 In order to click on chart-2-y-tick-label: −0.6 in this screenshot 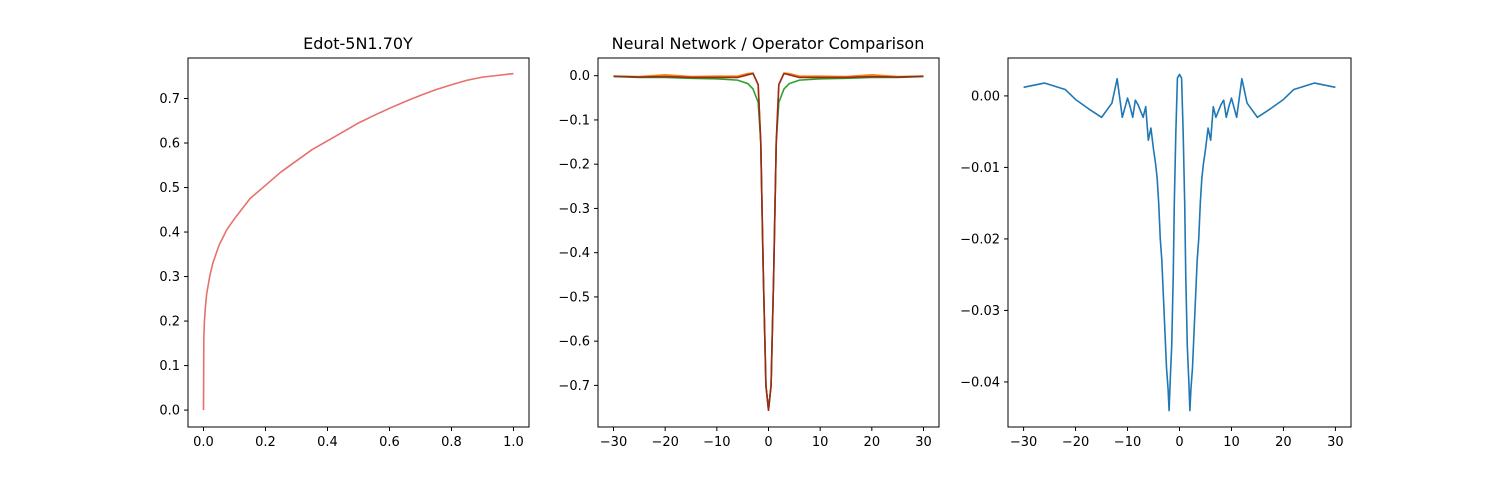, I will do `click(574, 342)`.